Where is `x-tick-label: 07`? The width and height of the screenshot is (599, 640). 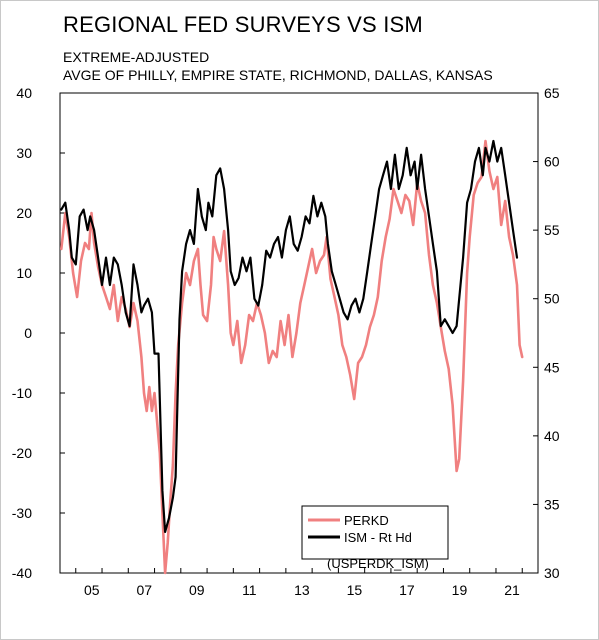
x-tick-label: 07 is located at coordinates (144, 590).